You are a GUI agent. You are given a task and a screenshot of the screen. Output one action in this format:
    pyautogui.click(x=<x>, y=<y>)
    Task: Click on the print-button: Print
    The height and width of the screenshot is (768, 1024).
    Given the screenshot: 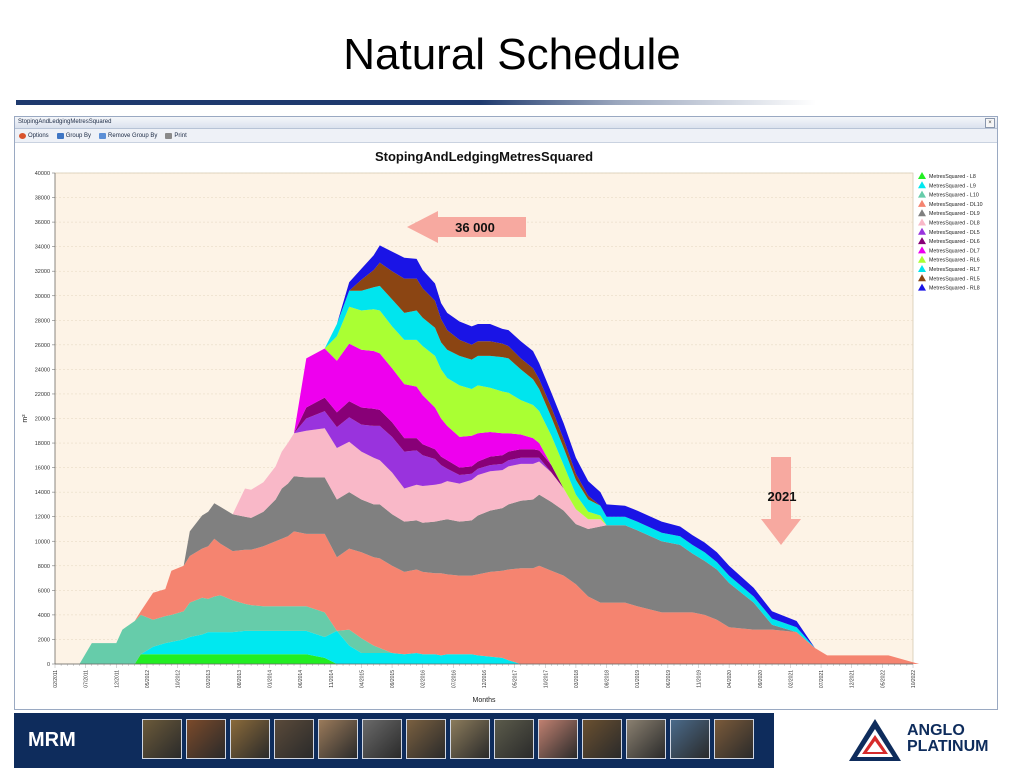 What is the action you would take?
    pyautogui.click(x=176, y=135)
    